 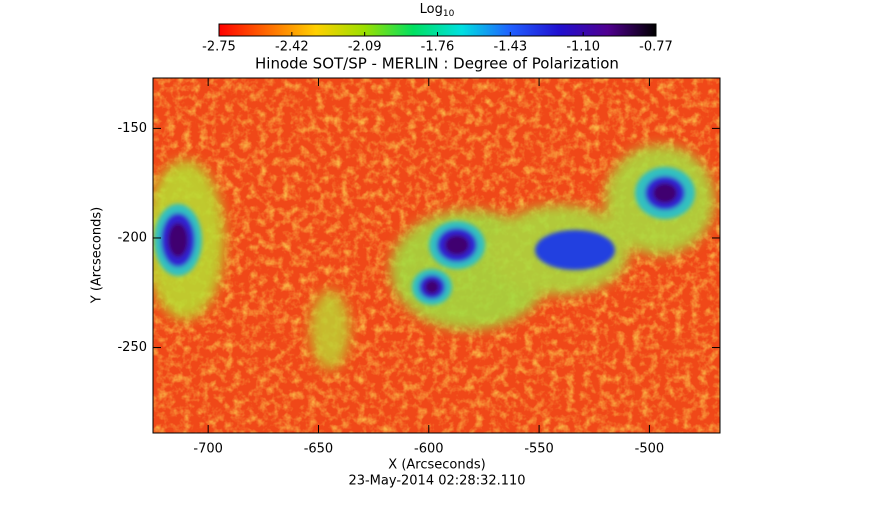 What do you see at coordinates (132, 237) in the screenshot?
I see `y-tick-label: -200` at bounding box center [132, 237].